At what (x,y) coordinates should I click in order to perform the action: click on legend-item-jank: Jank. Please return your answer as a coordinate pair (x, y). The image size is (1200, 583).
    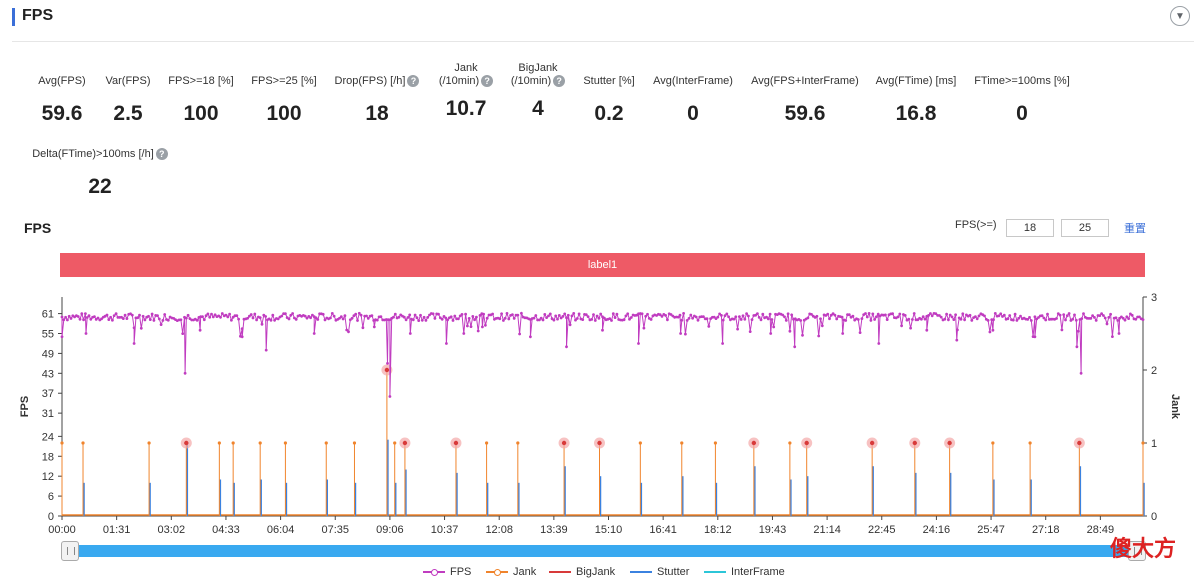
    Looking at the image, I should click on (511, 572).